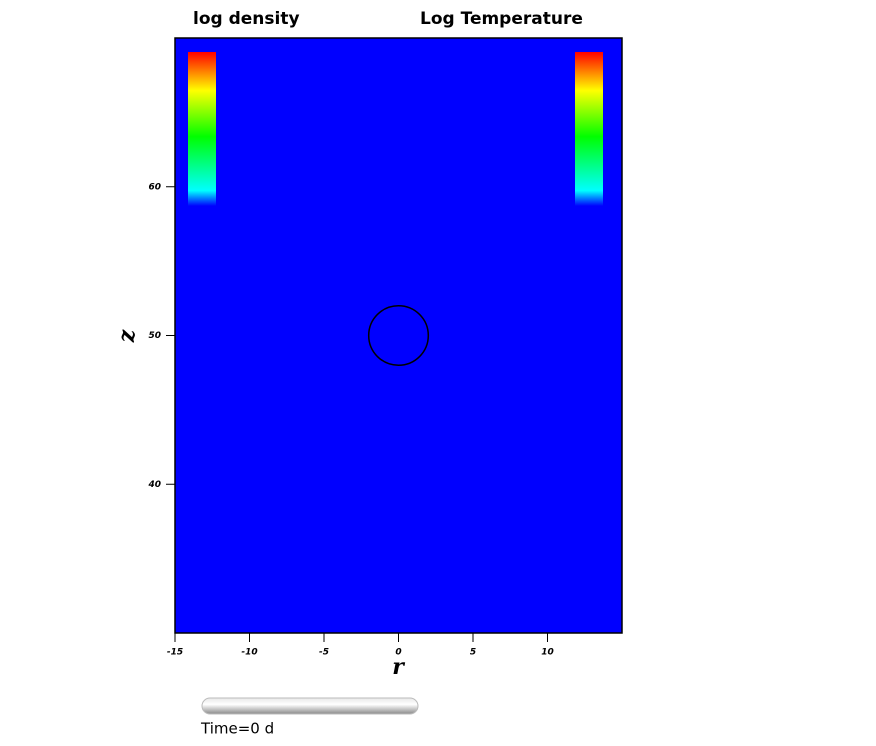  I want to click on x-axis-label: r, so click(398, 667).